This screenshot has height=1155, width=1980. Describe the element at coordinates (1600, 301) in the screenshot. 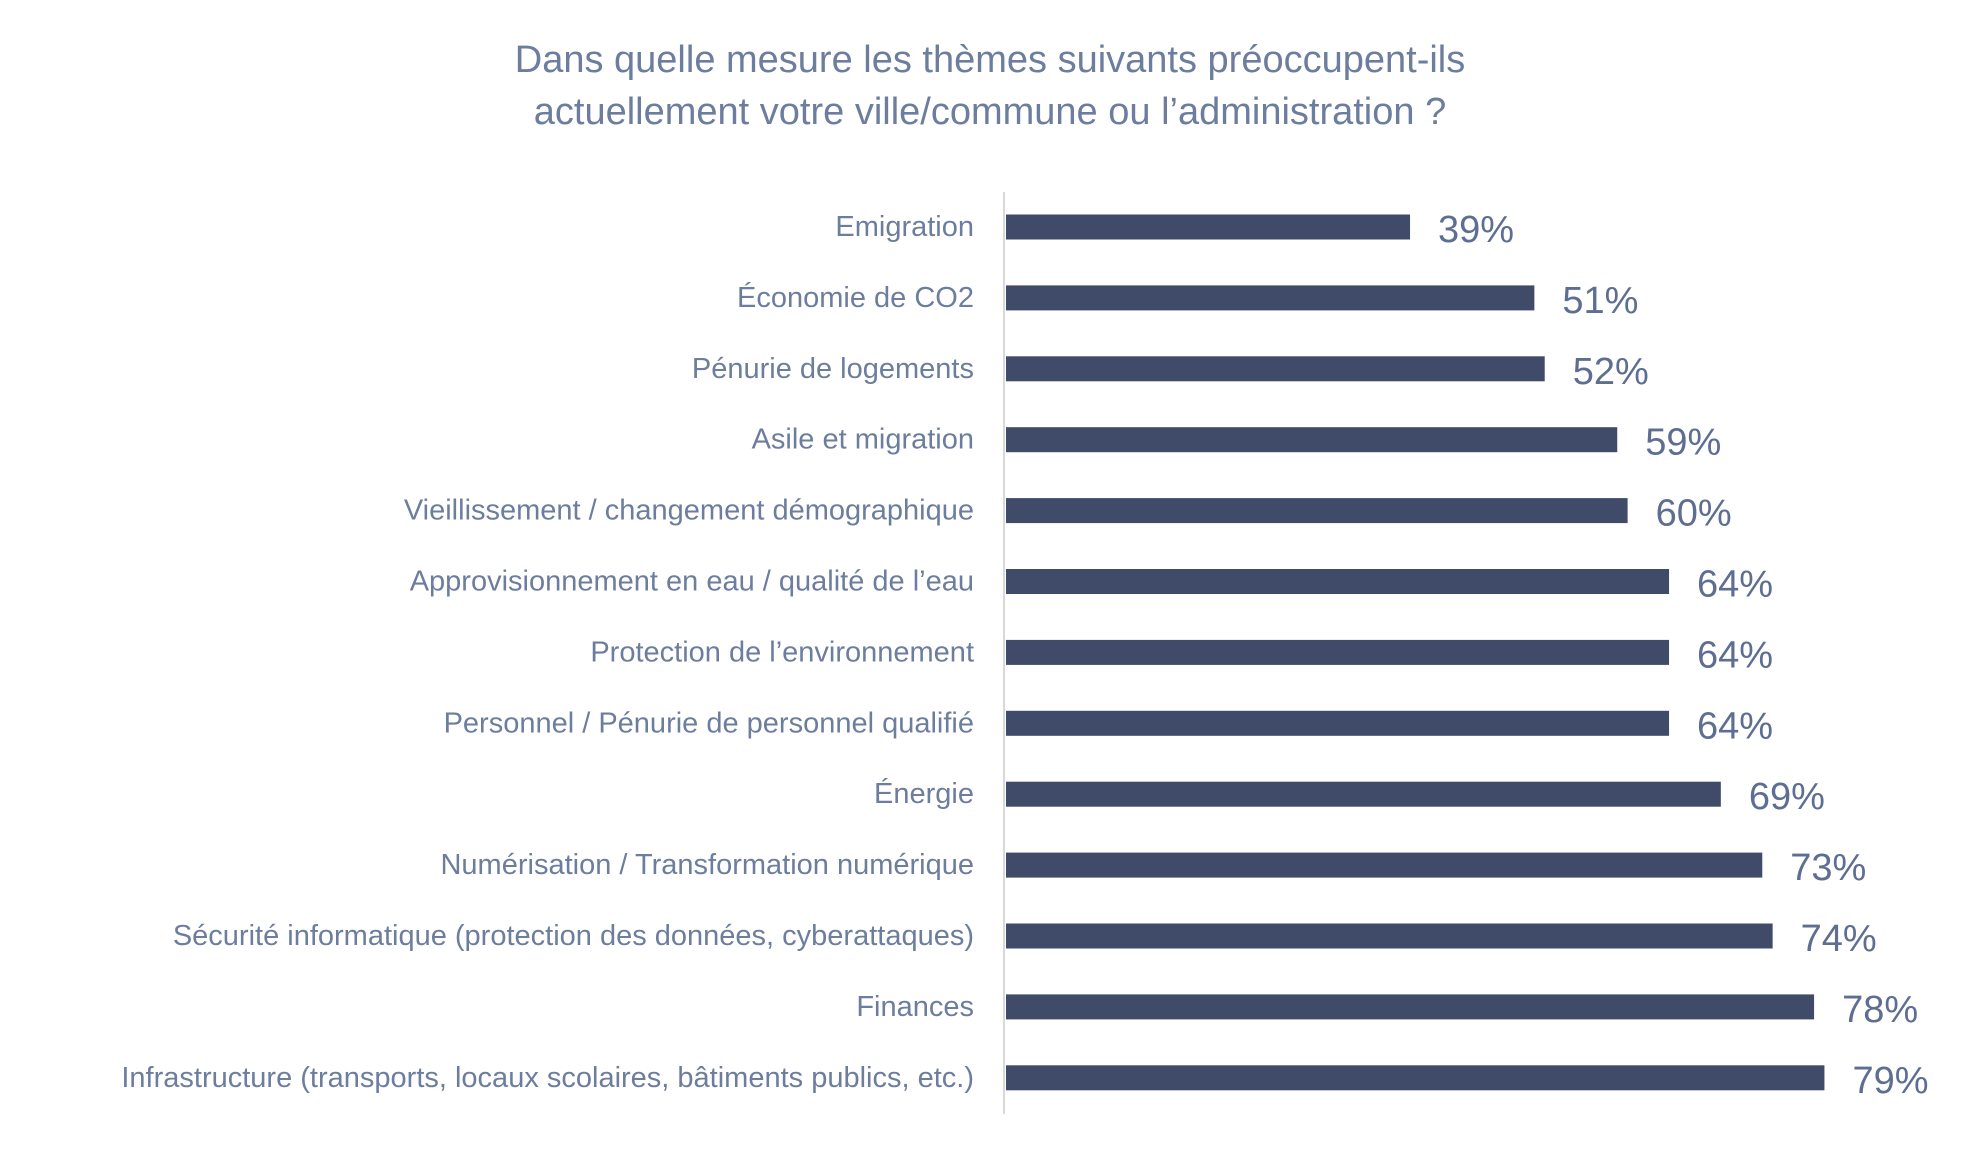

I see `value-label: 51%` at that location.